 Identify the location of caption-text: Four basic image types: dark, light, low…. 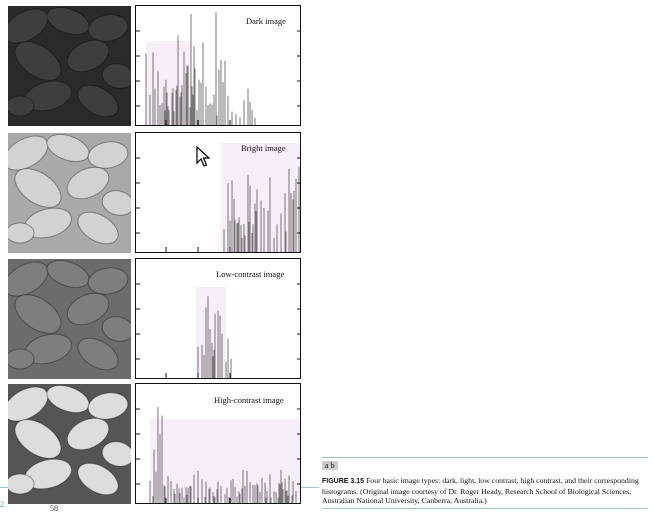
(480, 491).